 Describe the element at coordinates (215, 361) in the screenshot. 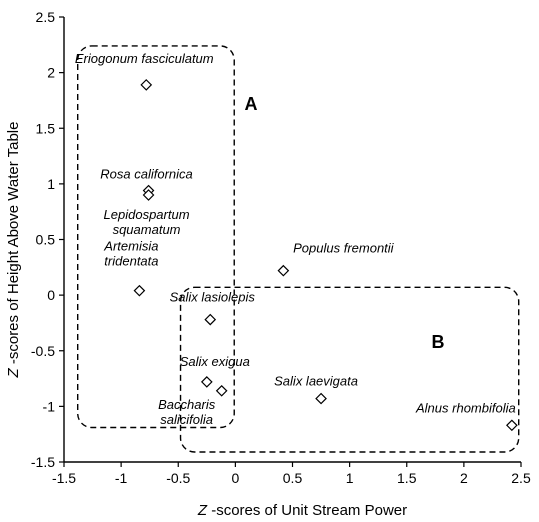

I see `point-label: Salix exigua` at that location.